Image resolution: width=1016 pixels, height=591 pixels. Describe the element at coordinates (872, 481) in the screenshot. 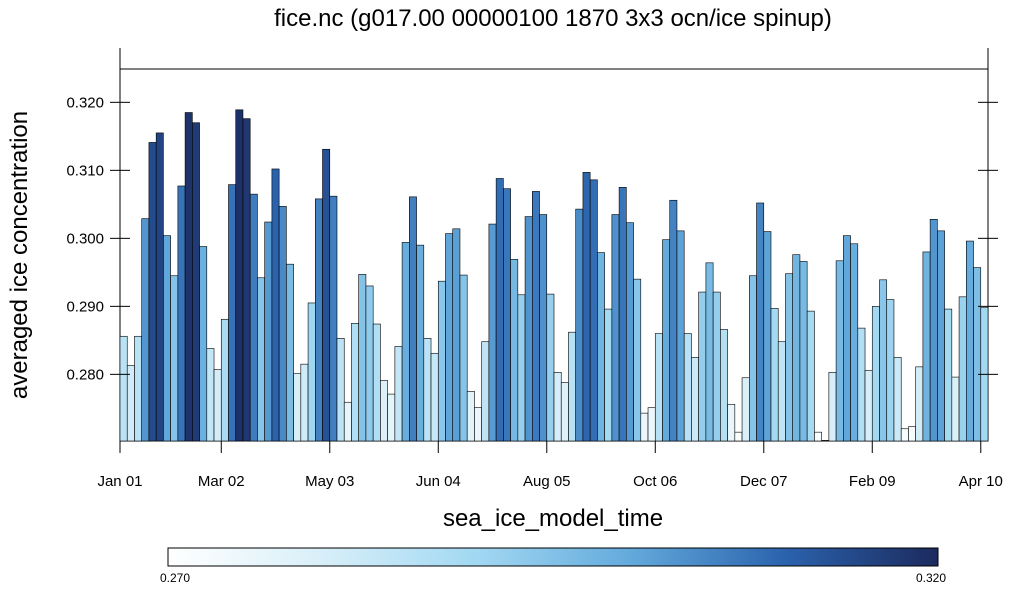

I see `x-tick-label: Feb 09` at that location.